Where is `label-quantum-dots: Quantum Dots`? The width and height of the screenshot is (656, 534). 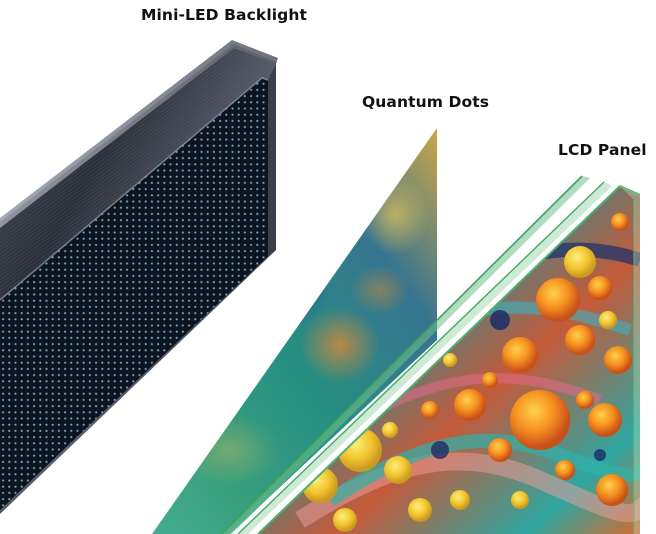
label-quantum-dots: Quantum Dots is located at coordinates (426, 102).